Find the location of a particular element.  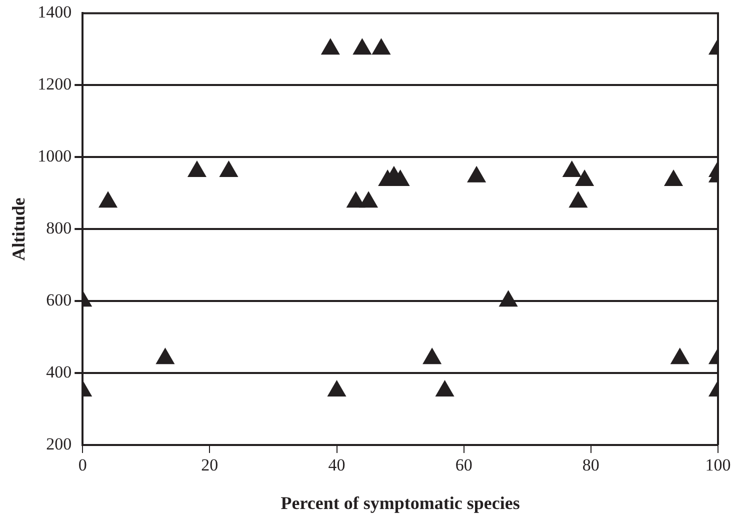

x-tick-label: 20 is located at coordinates (209, 465).